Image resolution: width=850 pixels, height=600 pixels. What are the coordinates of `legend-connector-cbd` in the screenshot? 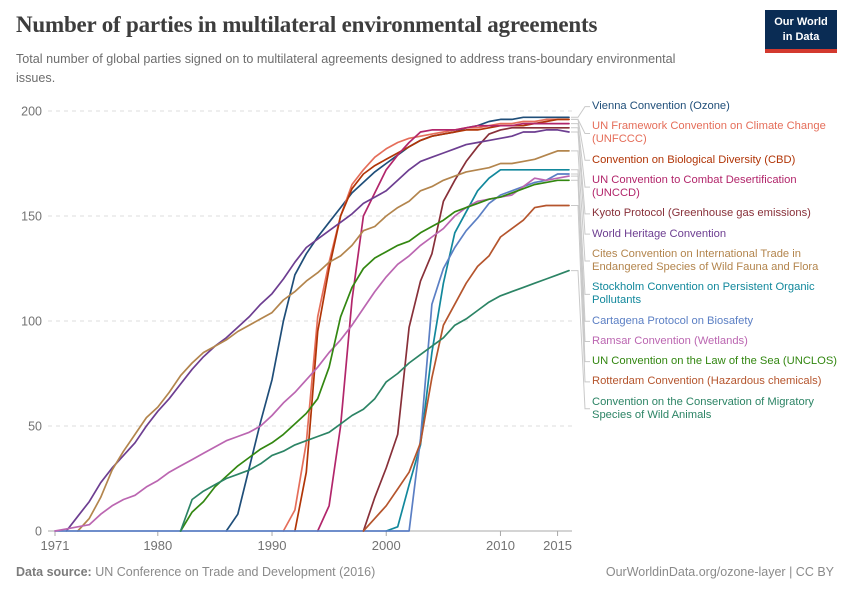 It's located at (580, 139).